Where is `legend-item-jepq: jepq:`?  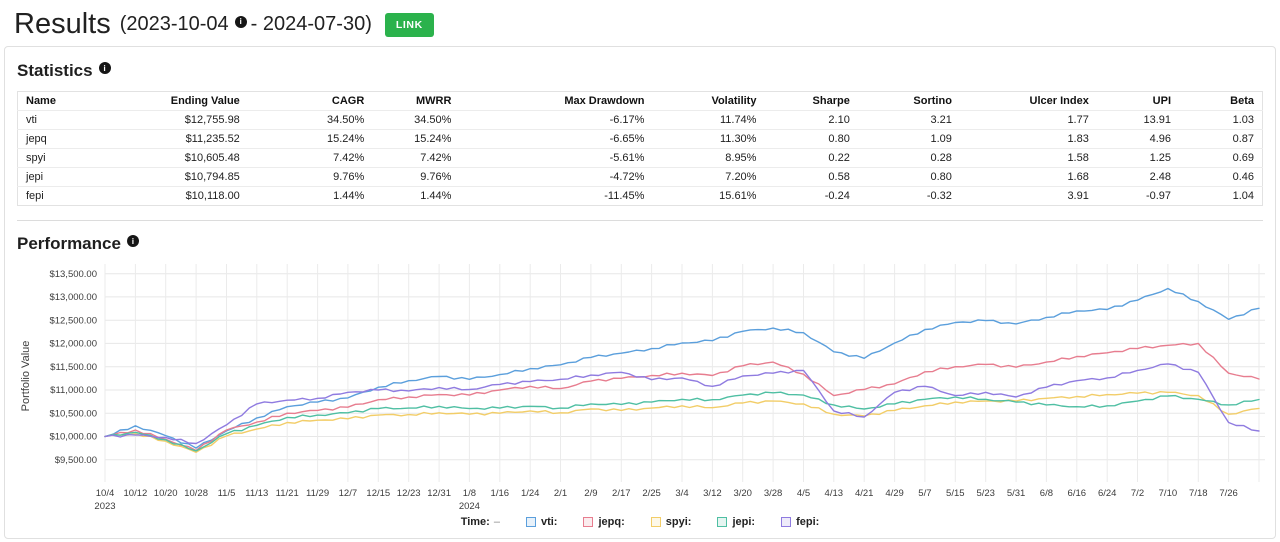
legend-item-jepq: jepq: is located at coordinates (604, 522).